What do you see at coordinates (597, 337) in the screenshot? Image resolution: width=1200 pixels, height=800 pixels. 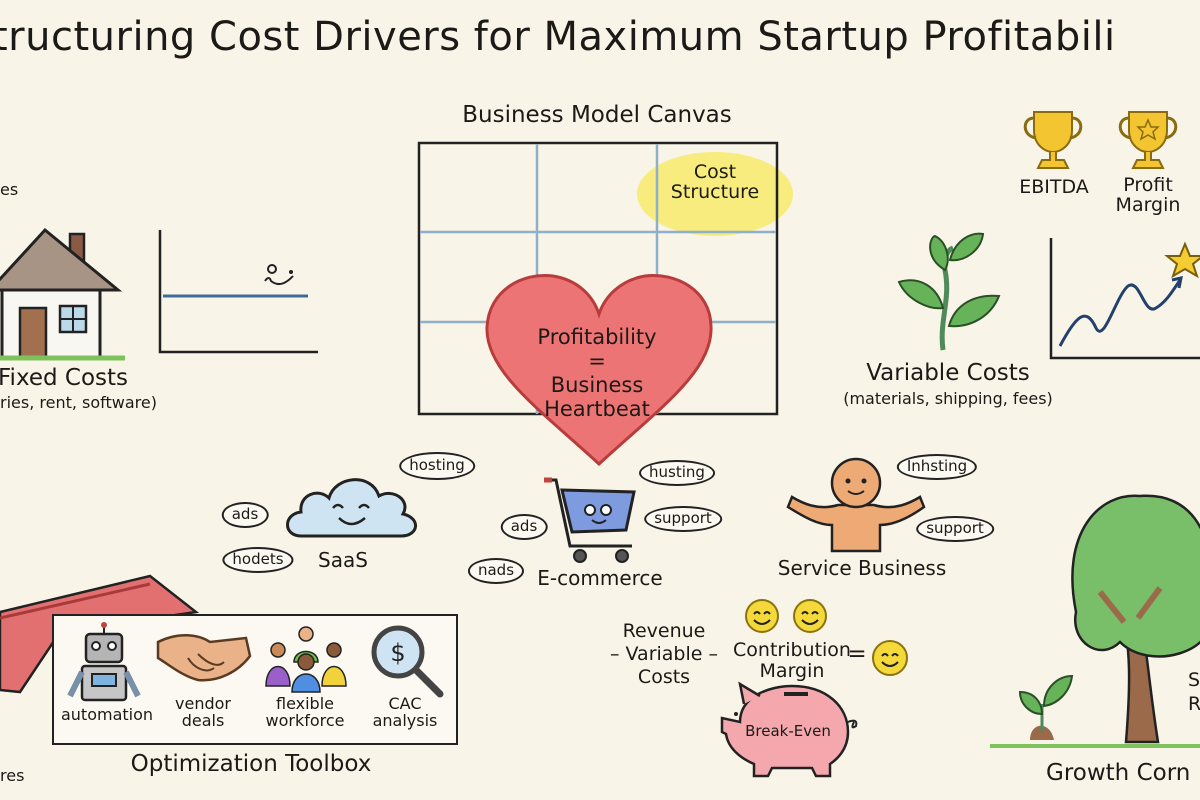 I see `heart-line1: Profitability` at bounding box center [597, 337].